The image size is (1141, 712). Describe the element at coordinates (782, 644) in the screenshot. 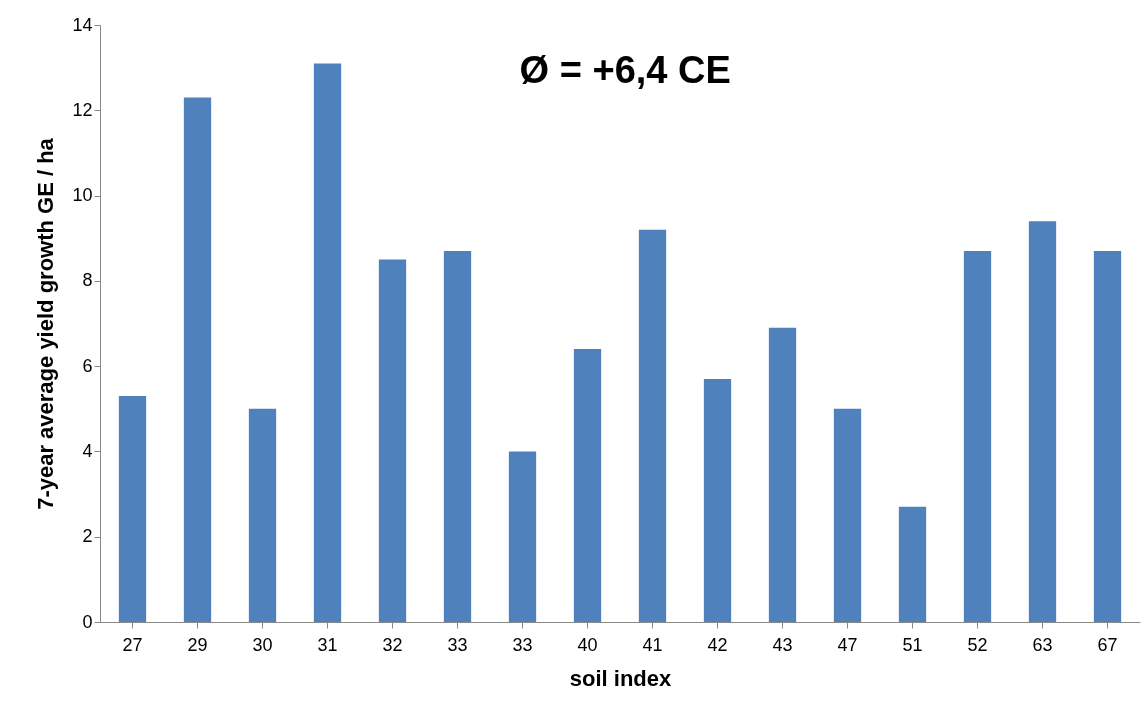

I see `x-tick-label: 43` at that location.